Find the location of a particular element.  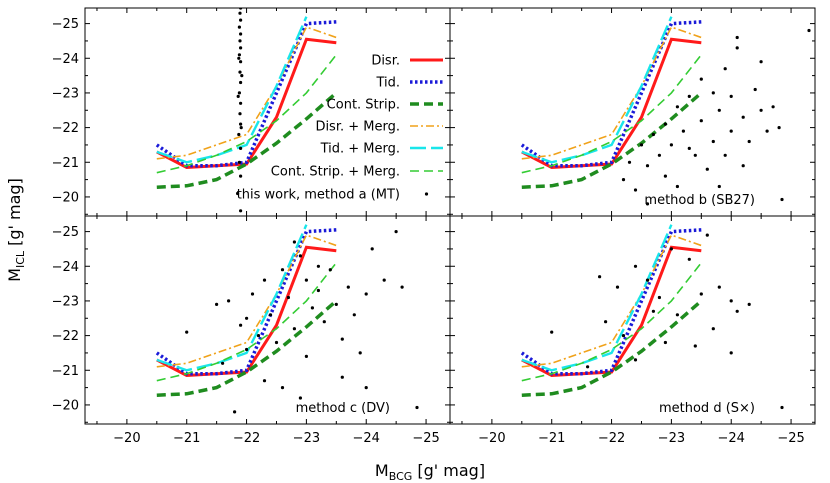

x-tick-label: −25 is located at coordinates (790, 438).